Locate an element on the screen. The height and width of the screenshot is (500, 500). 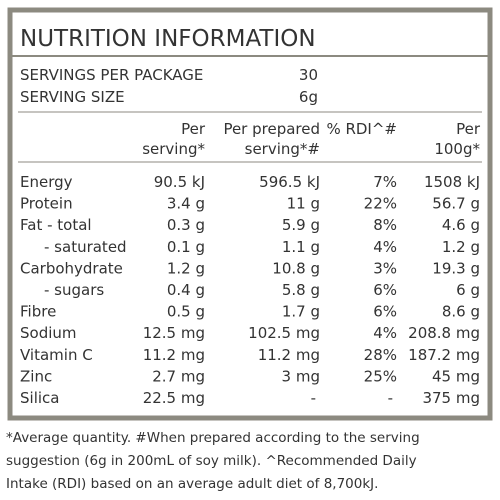
nutrient-value: 28% is located at coordinates (380, 355).